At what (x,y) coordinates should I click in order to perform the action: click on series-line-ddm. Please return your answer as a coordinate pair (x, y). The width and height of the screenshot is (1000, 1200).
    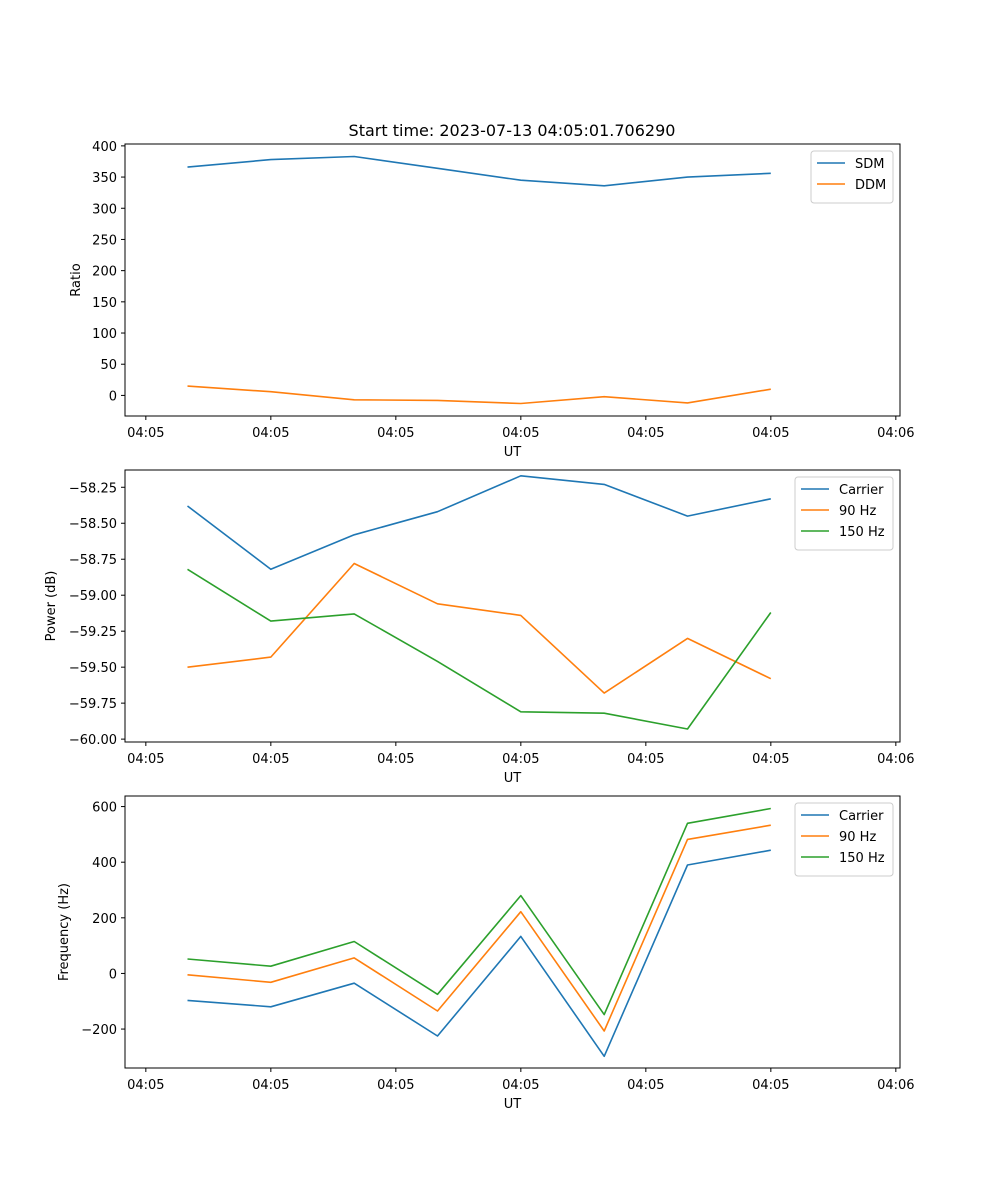
    Looking at the image, I should click on (479, 395).